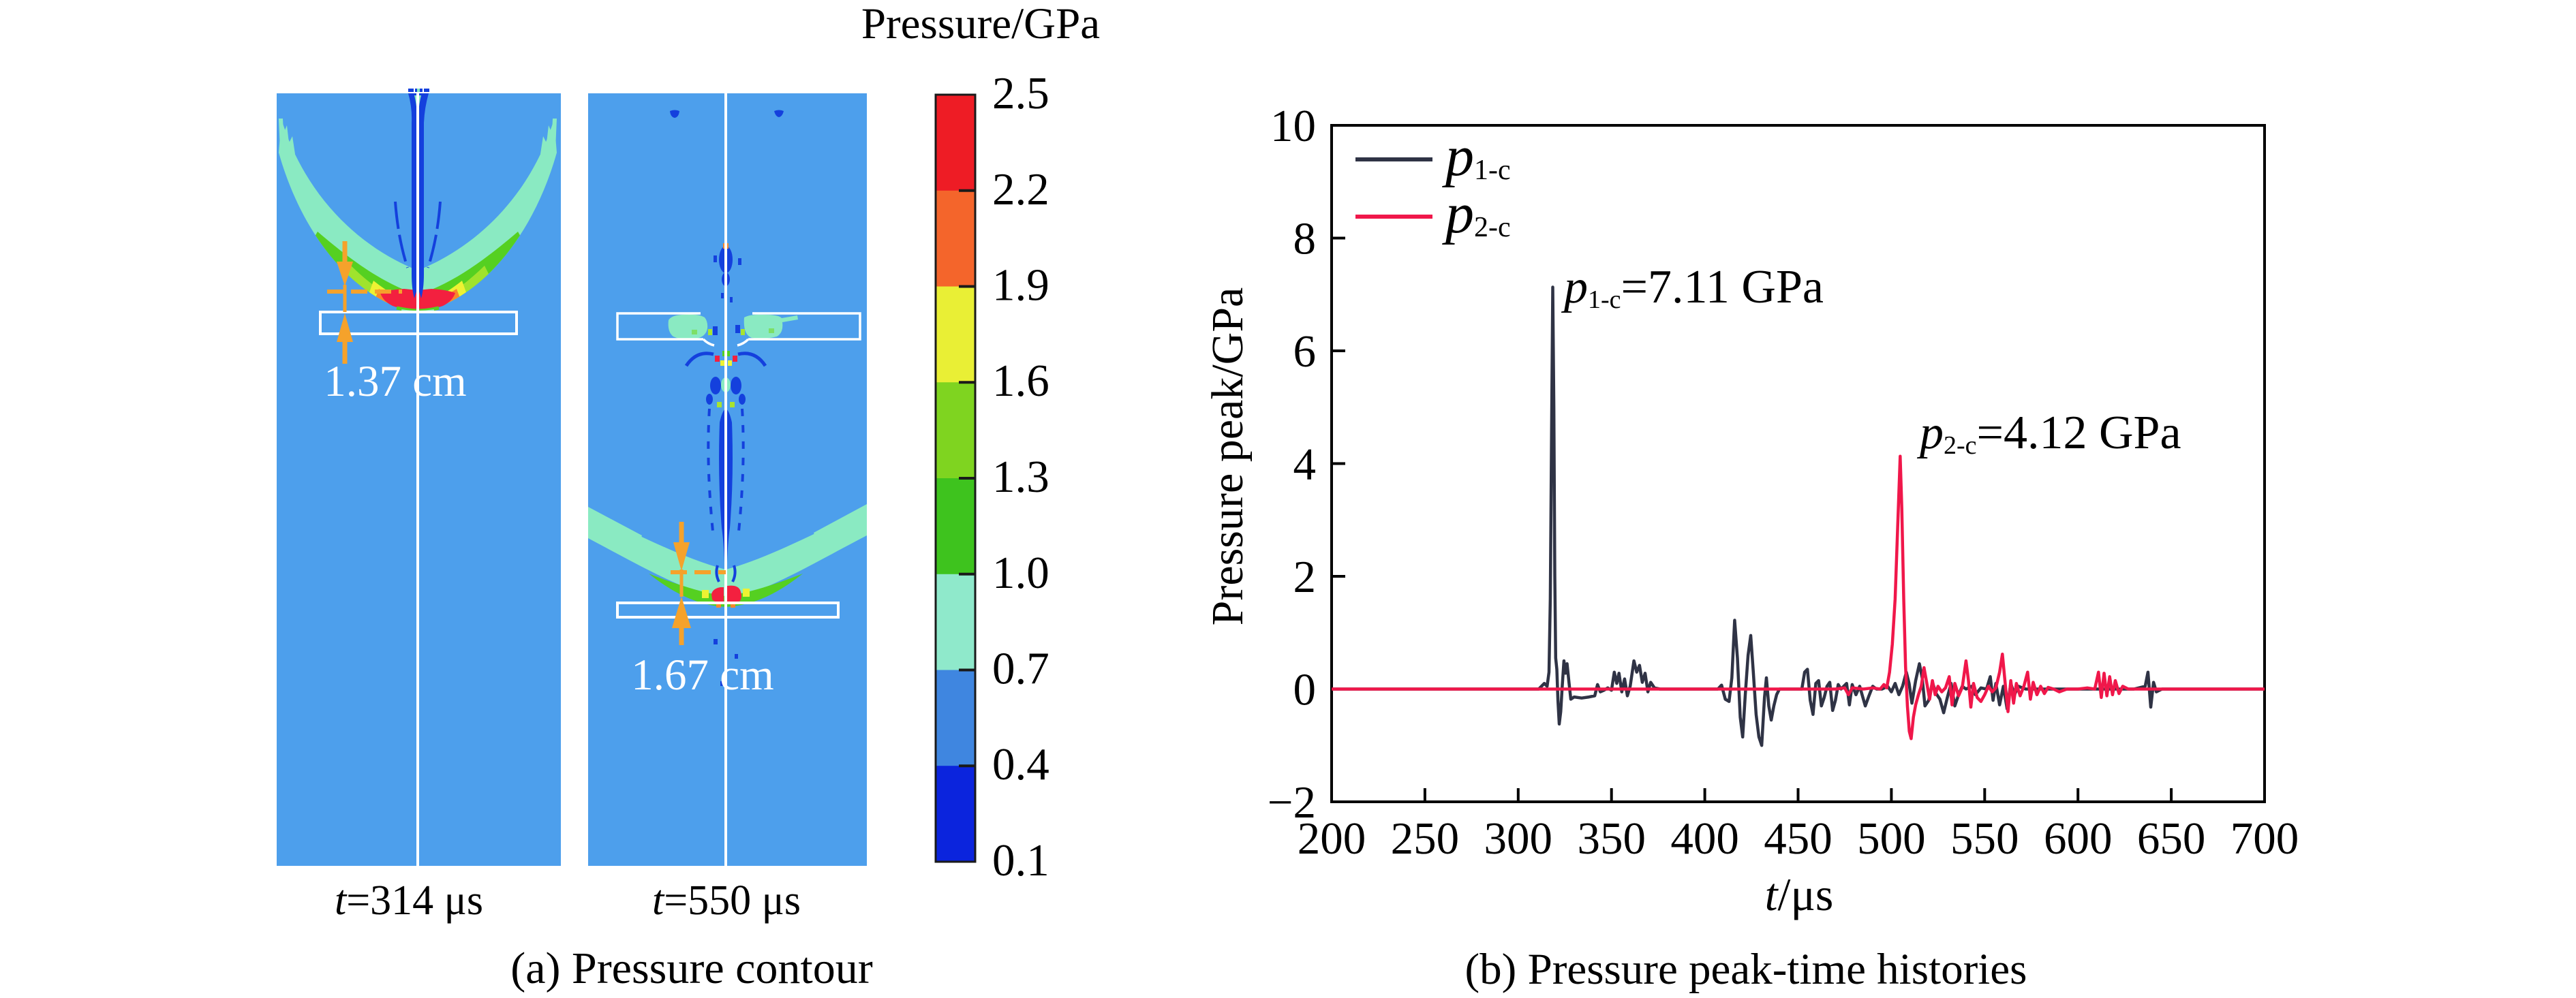 The width and height of the screenshot is (2576, 998). Describe the element at coordinates (2264, 839) in the screenshot. I see `svg-text: 700` at that location.